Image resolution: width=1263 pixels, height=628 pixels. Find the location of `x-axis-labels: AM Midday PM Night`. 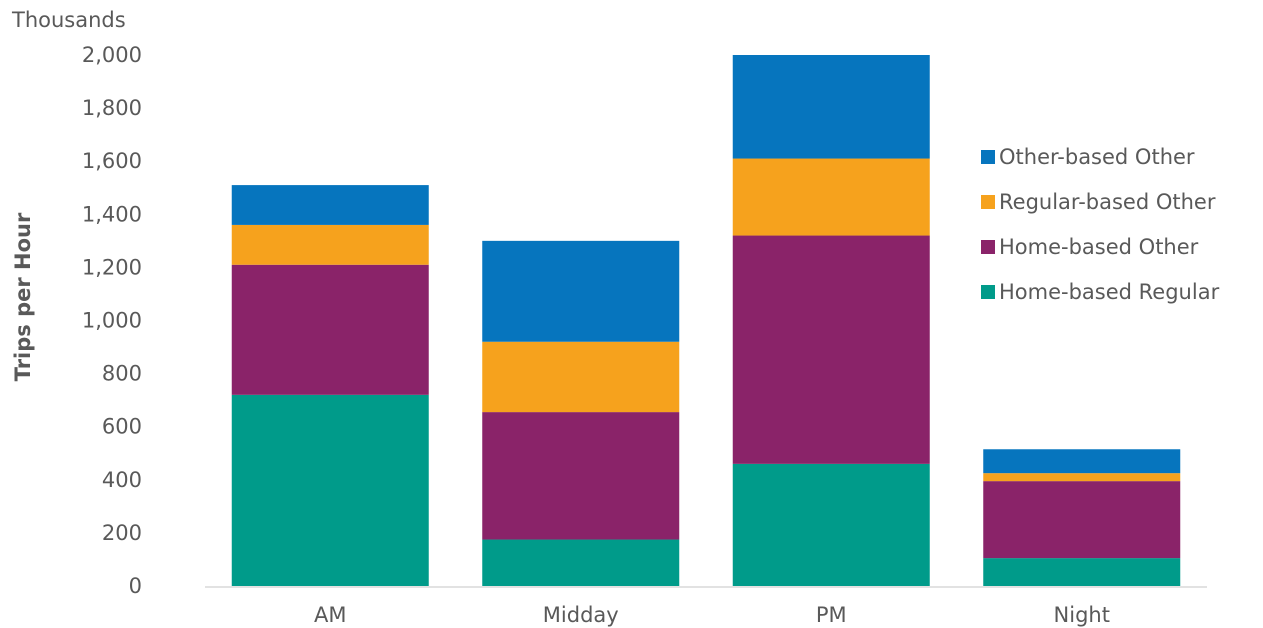

x-axis-labels: AM Midday PM Night is located at coordinates (712, 615).